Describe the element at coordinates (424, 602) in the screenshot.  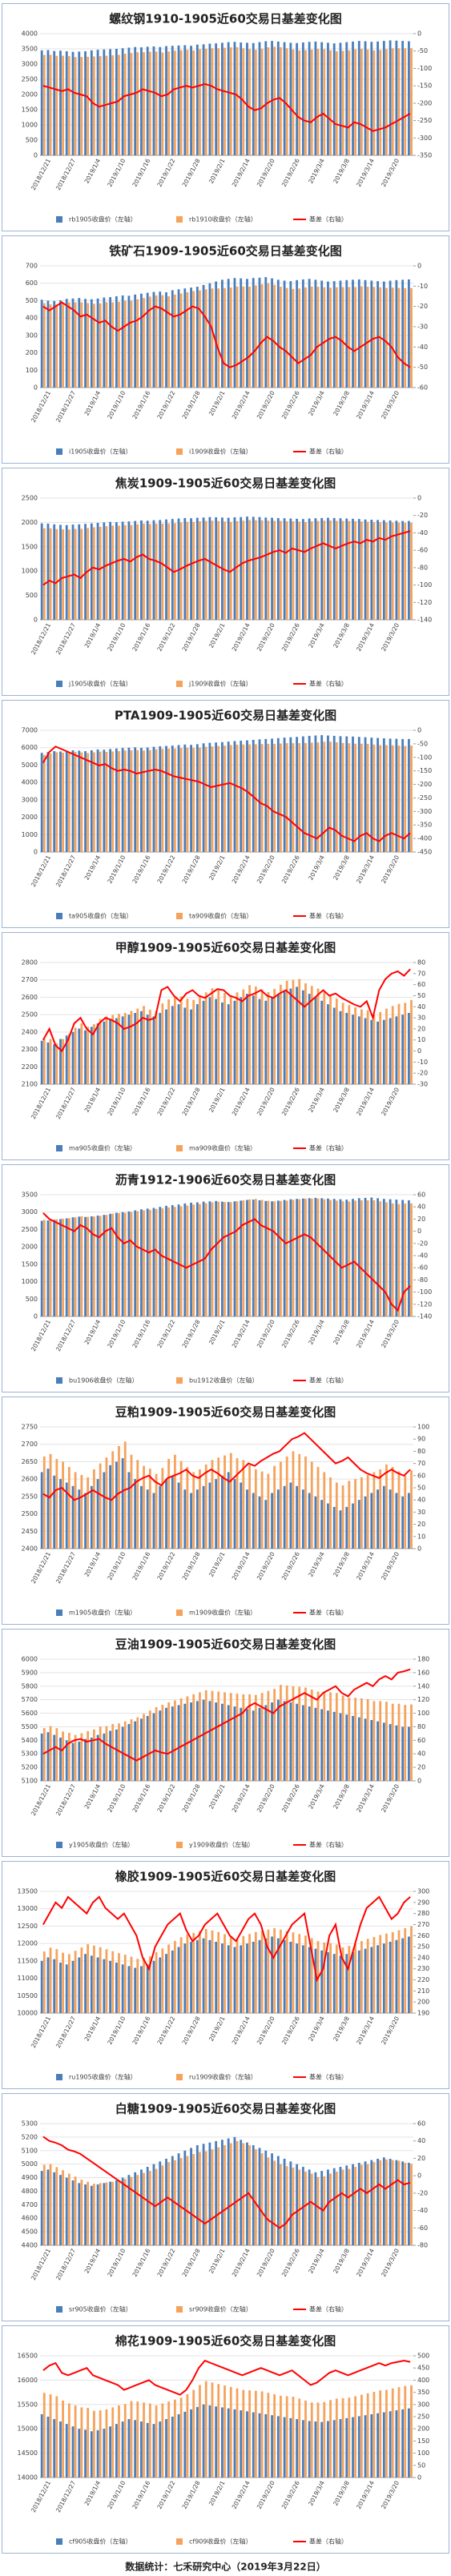
I see `y2-tick-label: -120` at that location.